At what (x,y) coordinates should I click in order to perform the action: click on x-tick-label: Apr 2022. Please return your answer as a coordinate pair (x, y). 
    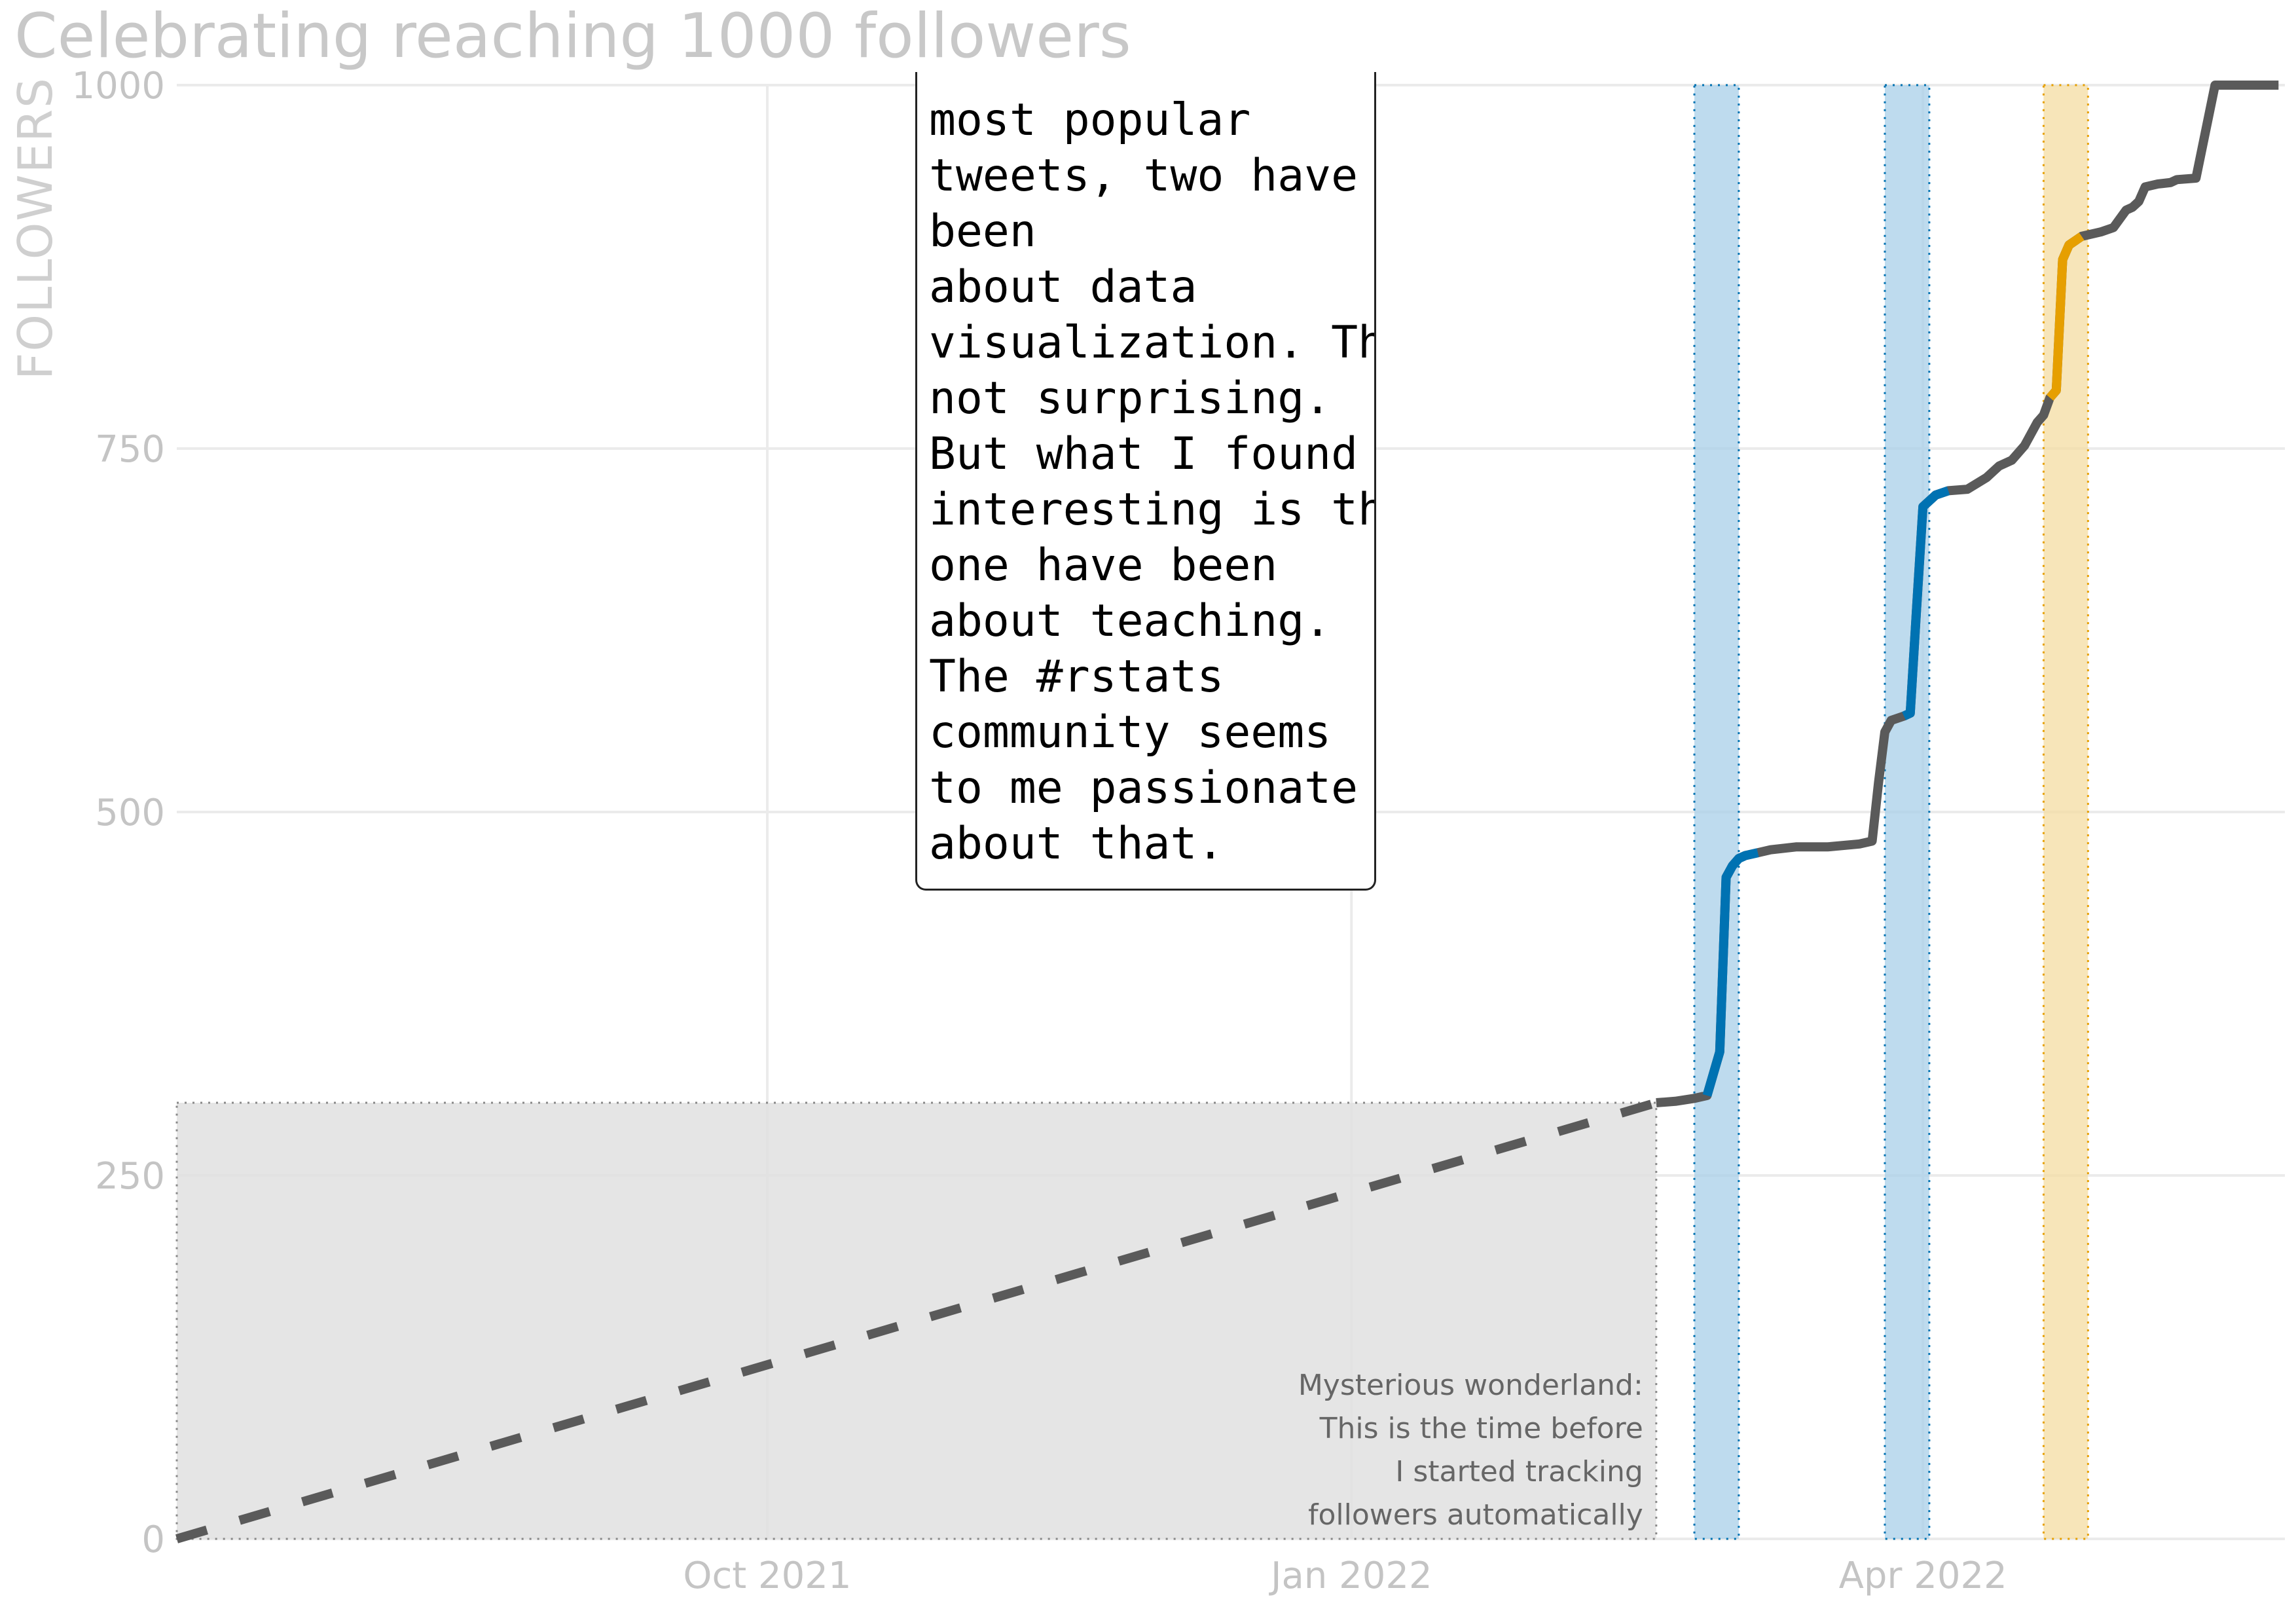
    Looking at the image, I should click on (1923, 1576).